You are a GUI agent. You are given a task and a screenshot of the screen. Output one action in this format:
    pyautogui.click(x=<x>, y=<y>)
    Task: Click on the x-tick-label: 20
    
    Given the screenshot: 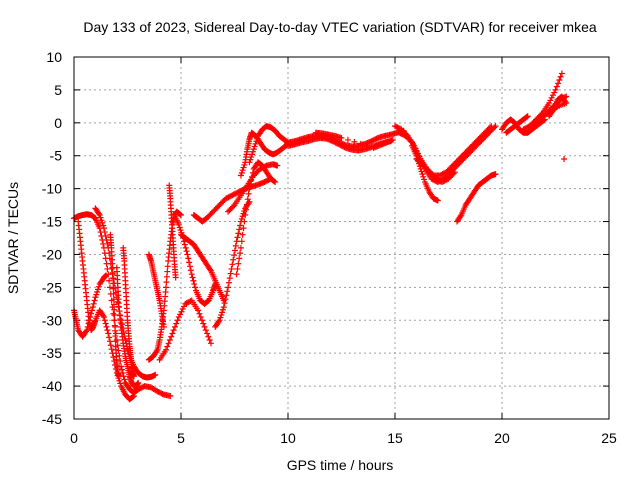 What is the action you would take?
    pyautogui.click(x=502, y=438)
    